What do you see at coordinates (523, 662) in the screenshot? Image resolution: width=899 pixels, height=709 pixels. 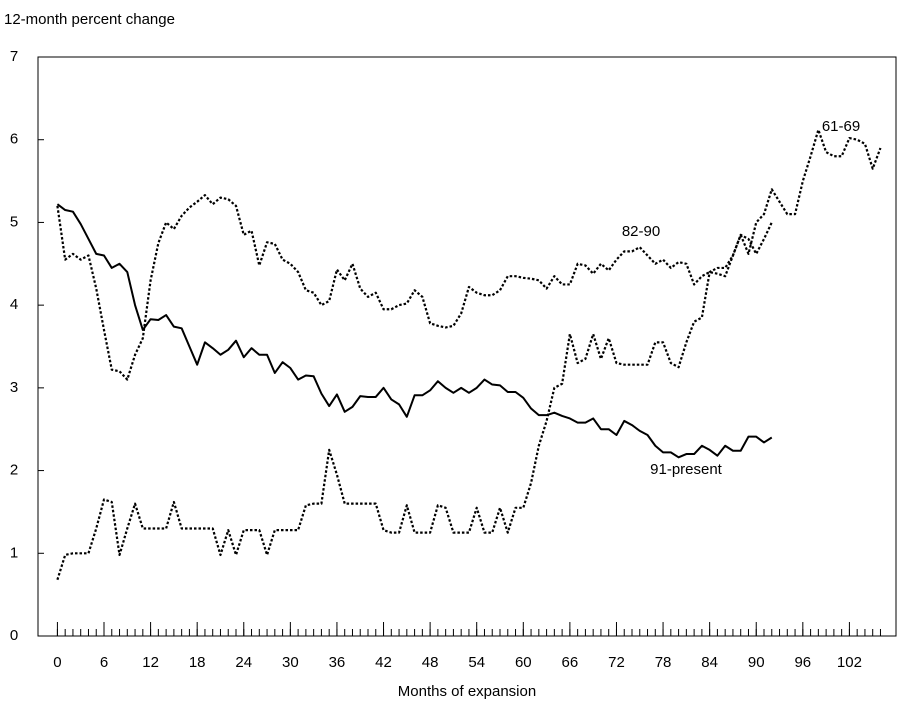 I see `x-tick-label: 60` at bounding box center [523, 662].